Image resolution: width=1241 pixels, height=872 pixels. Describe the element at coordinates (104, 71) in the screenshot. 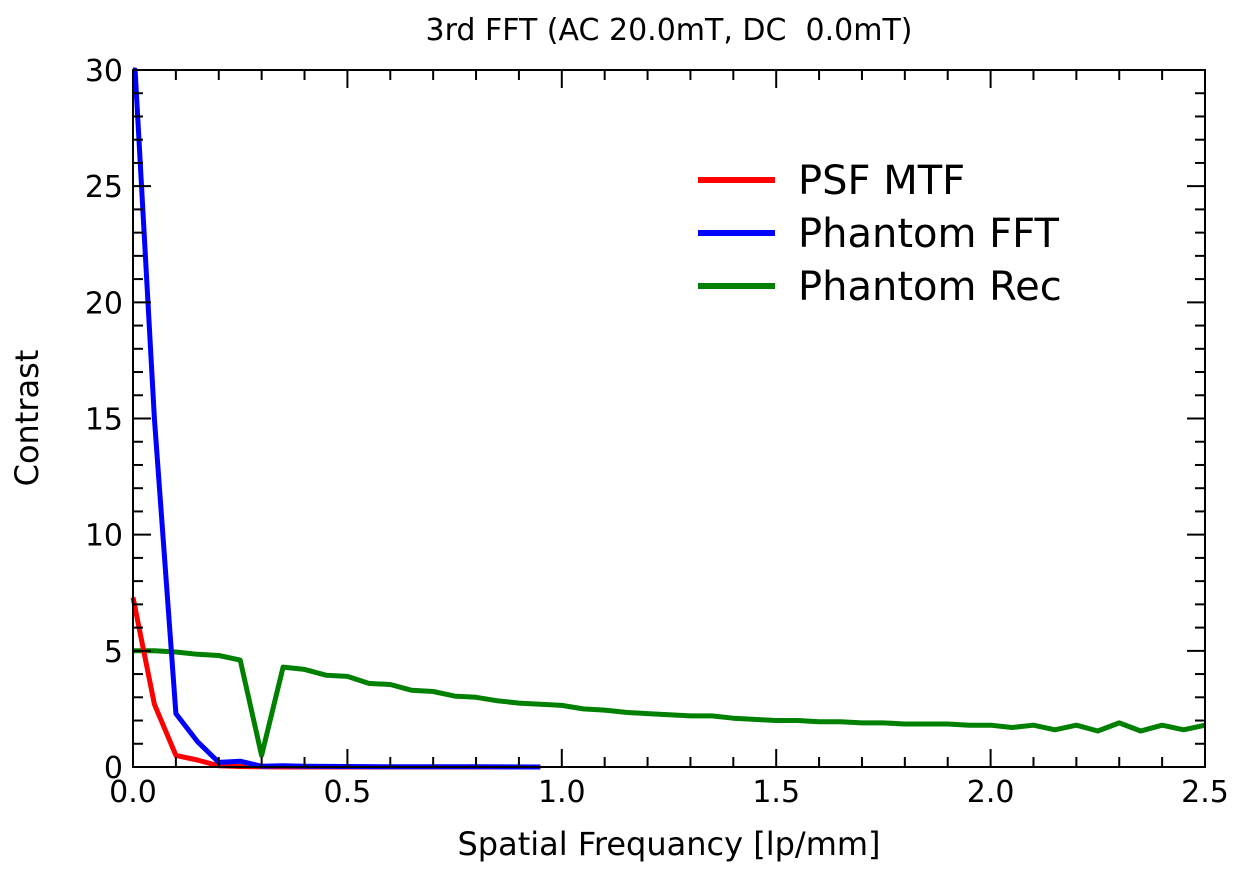

I see `y-tick-label: 30` at that location.